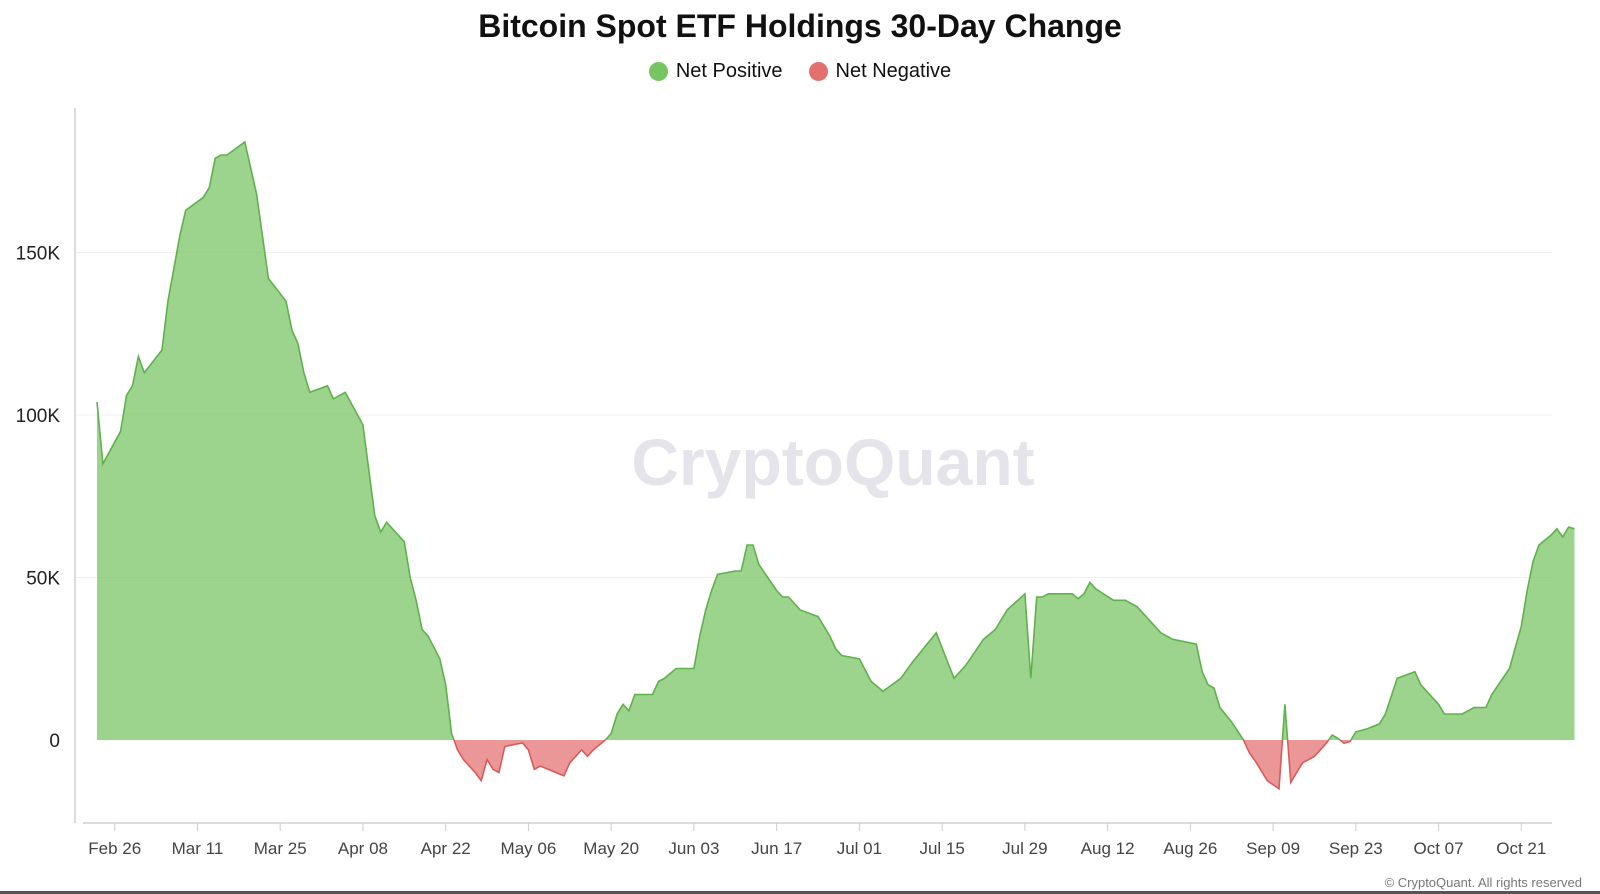 The width and height of the screenshot is (1600, 894). Describe the element at coordinates (800, 892) in the screenshot. I see `bottom-border` at that location.